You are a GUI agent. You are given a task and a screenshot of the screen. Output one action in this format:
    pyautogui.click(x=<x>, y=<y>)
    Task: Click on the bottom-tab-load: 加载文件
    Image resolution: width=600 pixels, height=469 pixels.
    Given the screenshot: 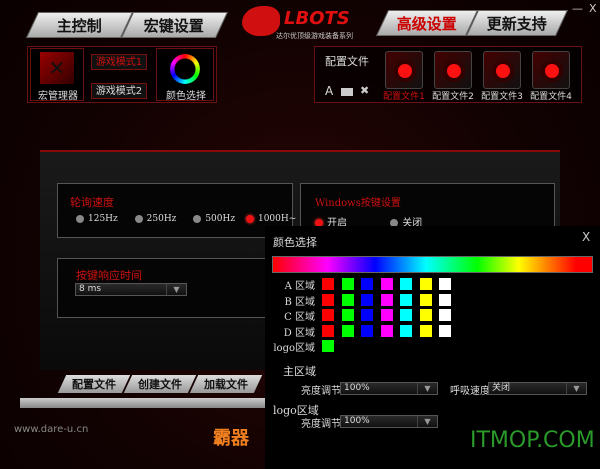 What is the action you would take?
    pyautogui.click(x=226, y=384)
    